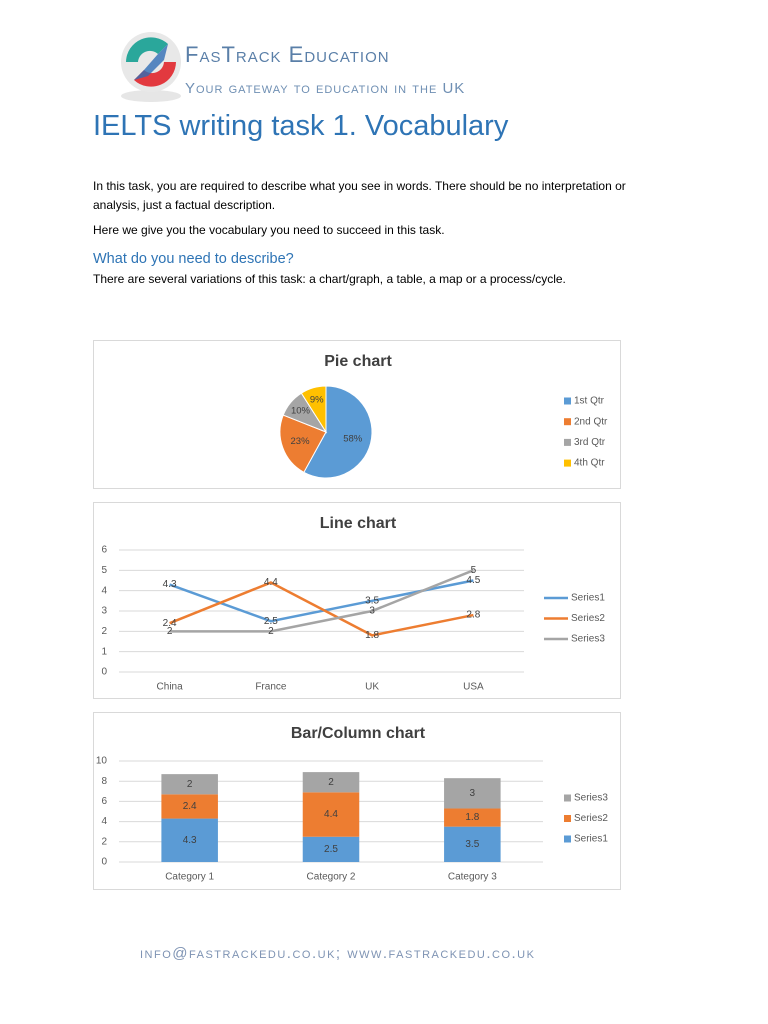  Describe the element at coordinates (358, 733) in the screenshot. I see `chart-title: Bar/Column chart` at that location.